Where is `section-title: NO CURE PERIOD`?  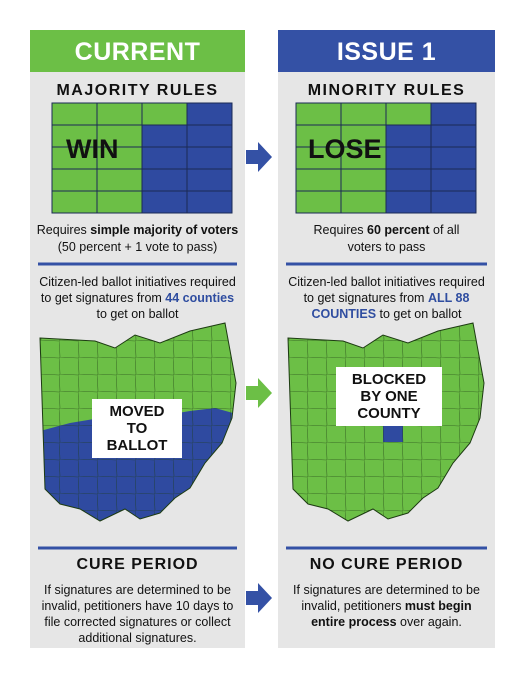 section-title: NO CURE PERIOD is located at coordinates (386, 564).